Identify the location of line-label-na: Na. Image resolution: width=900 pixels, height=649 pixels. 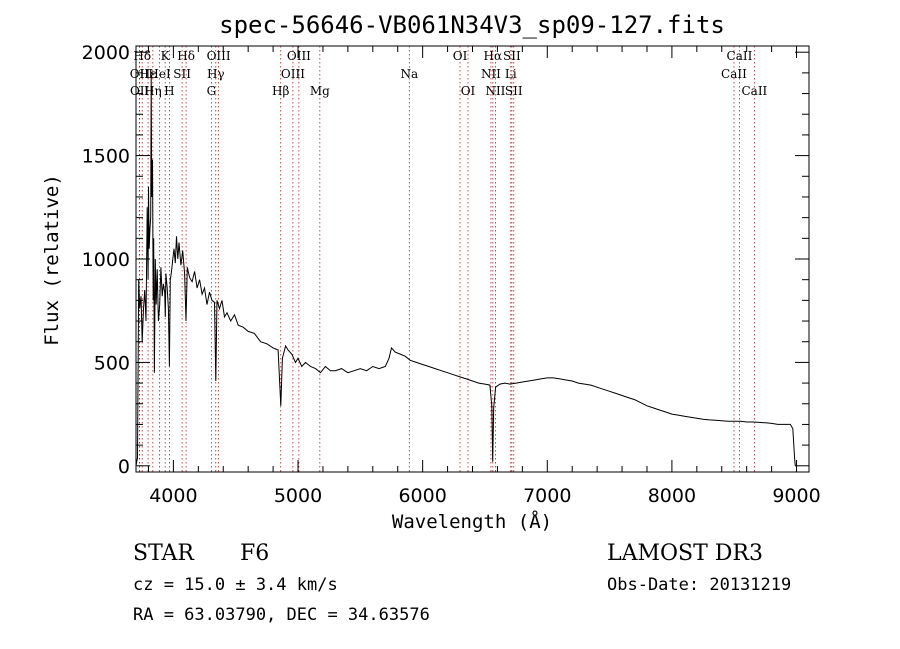
(409, 74).